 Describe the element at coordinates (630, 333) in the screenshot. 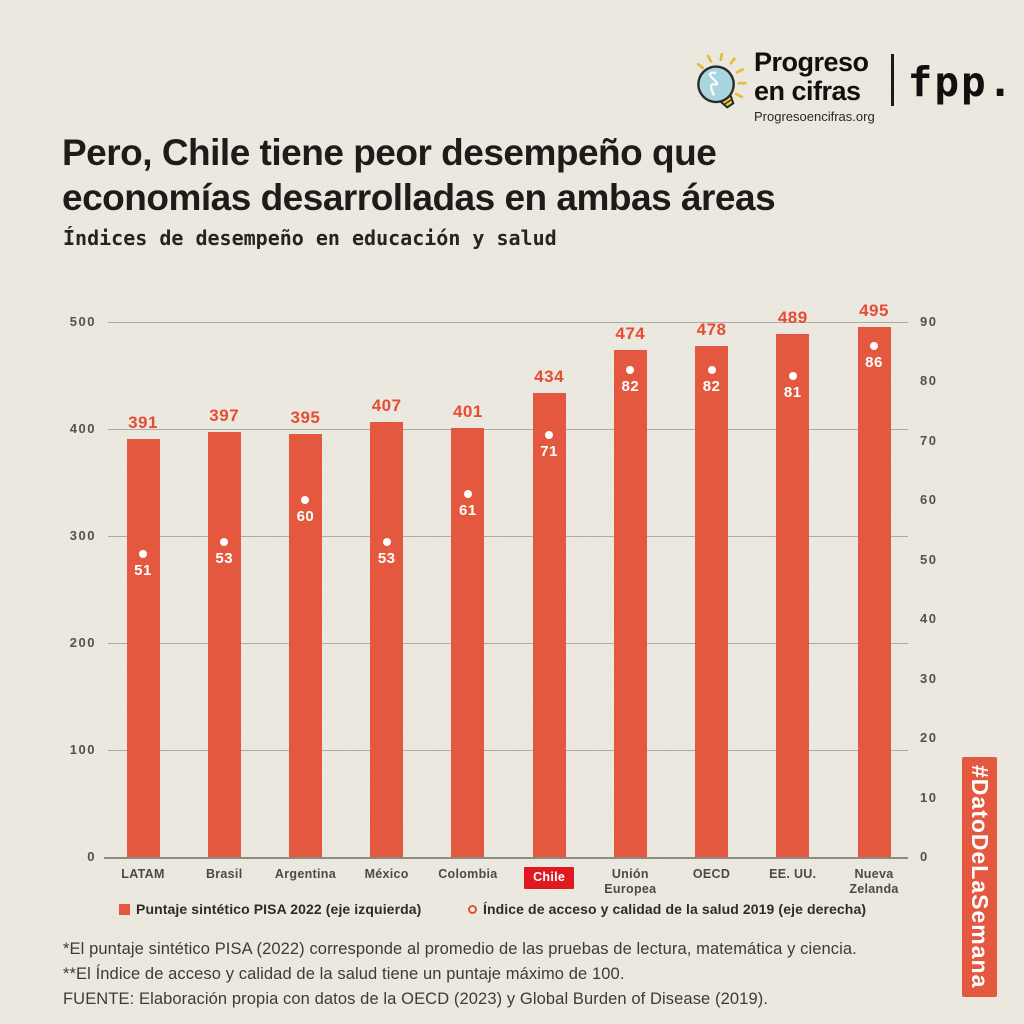

I see `bar-value-unión-europea: 474` at that location.